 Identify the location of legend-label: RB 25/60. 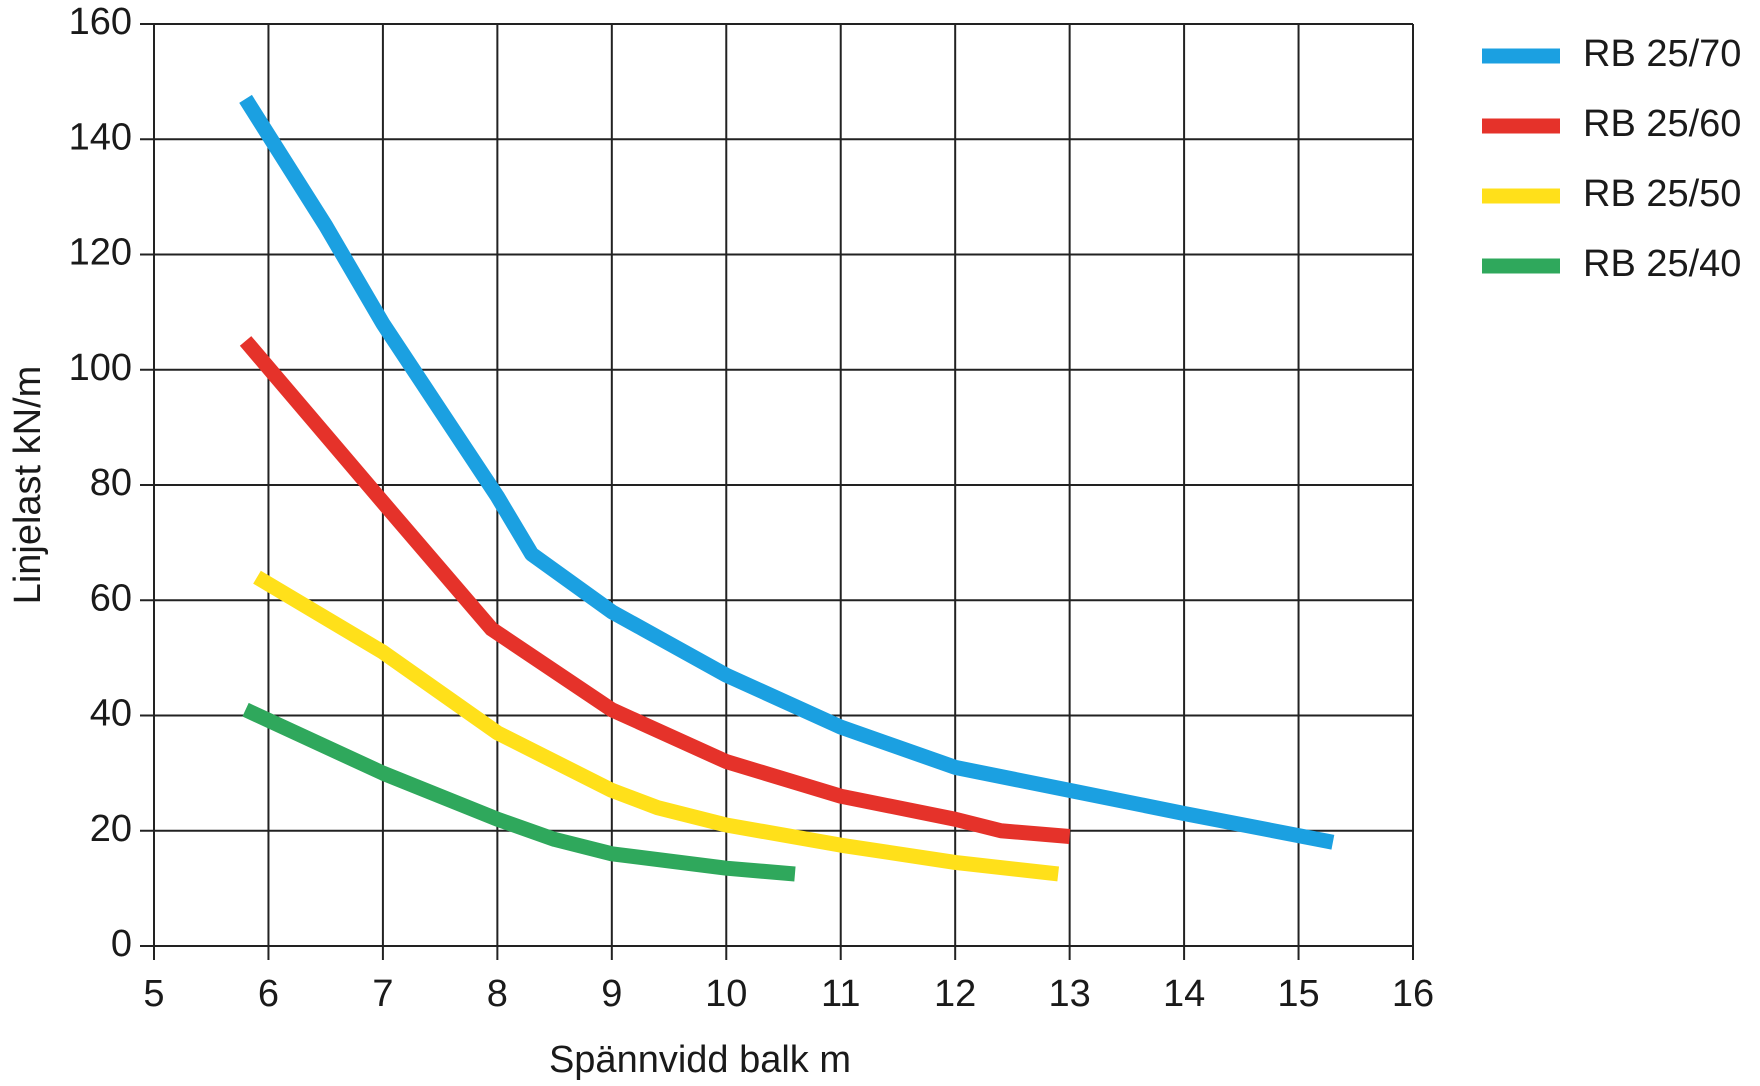
(1662, 124).